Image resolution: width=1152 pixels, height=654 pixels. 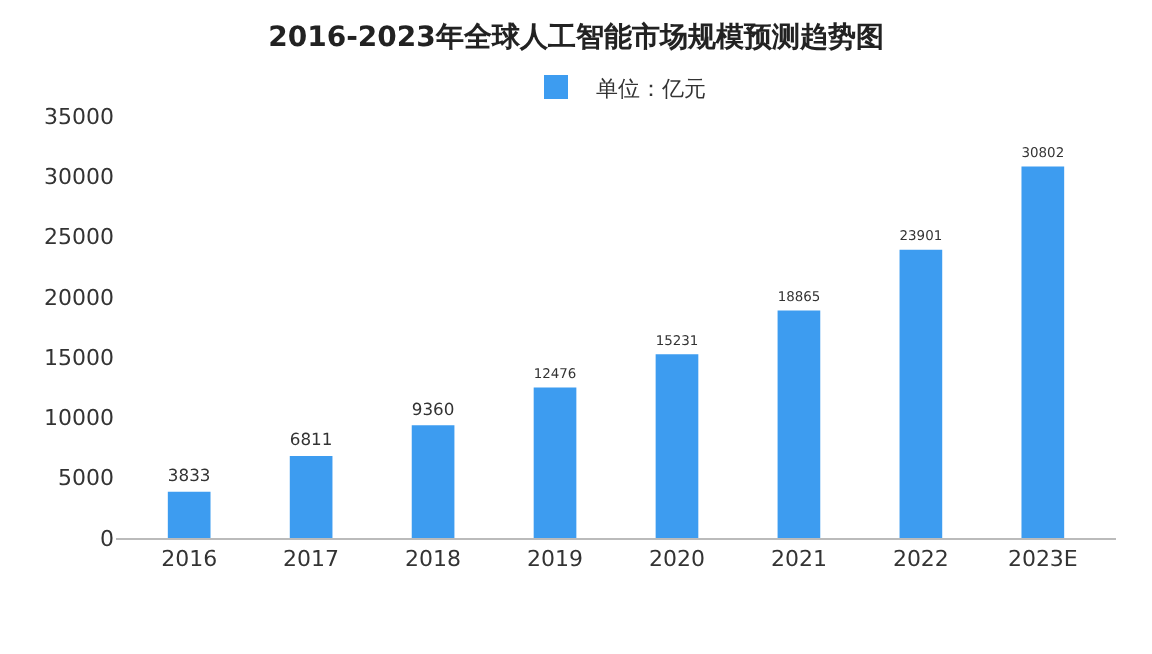 What do you see at coordinates (576, 36) in the screenshot?
I see `chart-title: 2016-2023年全球人工智能市场规模预测趋势图` at bounding box center [576, 36].